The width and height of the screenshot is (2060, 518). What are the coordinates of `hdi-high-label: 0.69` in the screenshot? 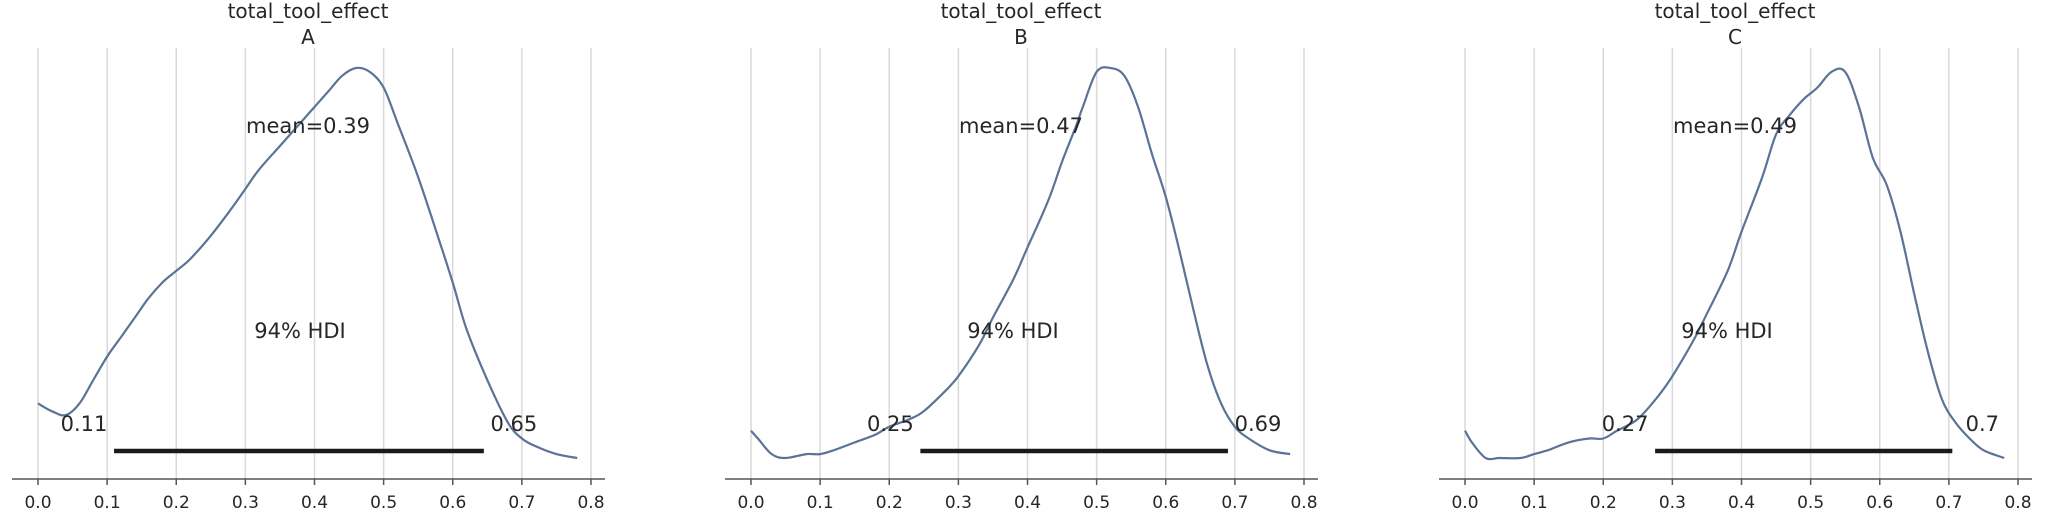 It's located at (1258, 424).